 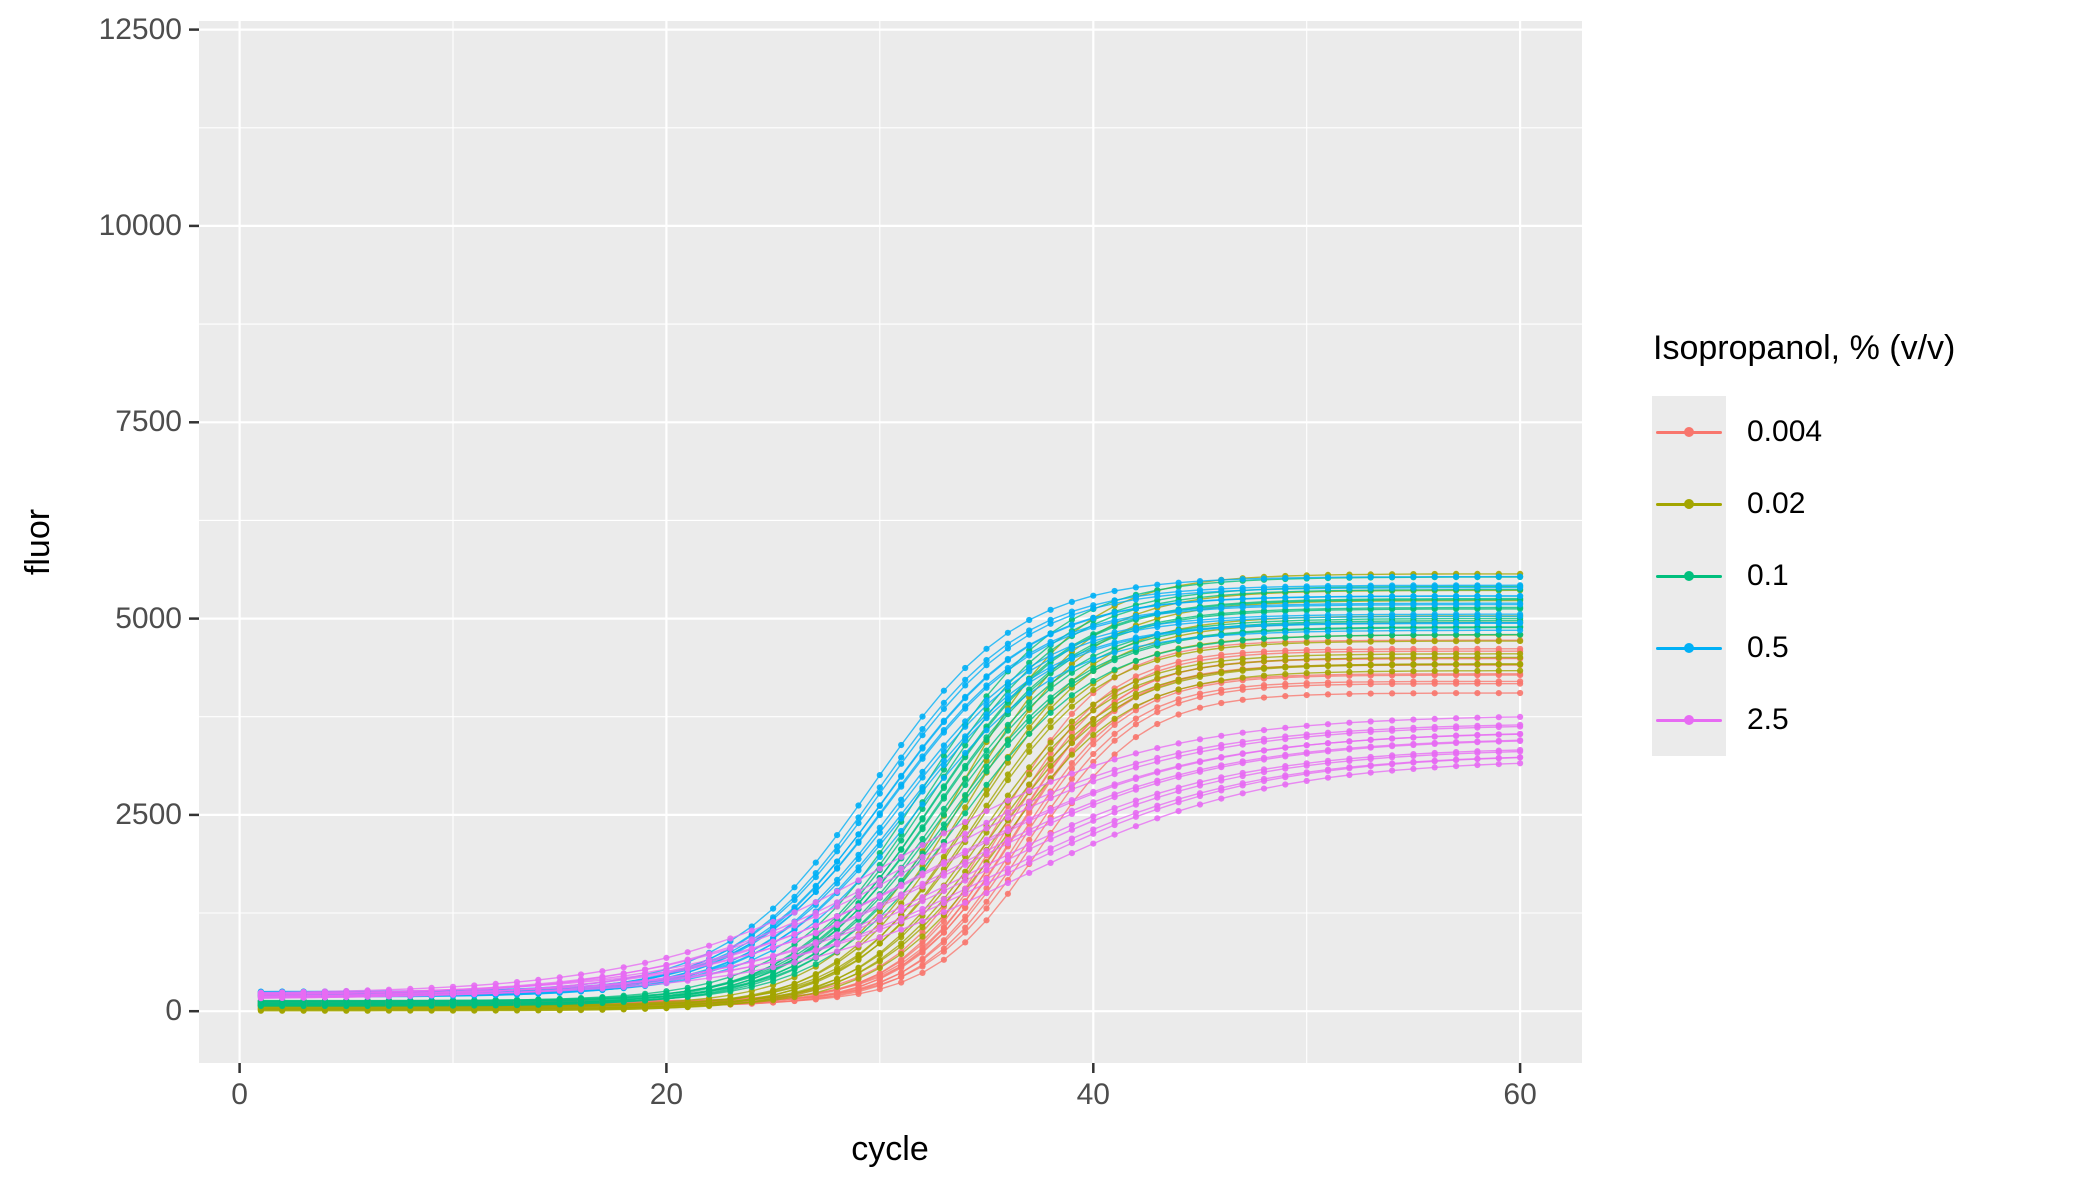 I want to click on y-tick-label: 10000, so click(x=140, y=225).